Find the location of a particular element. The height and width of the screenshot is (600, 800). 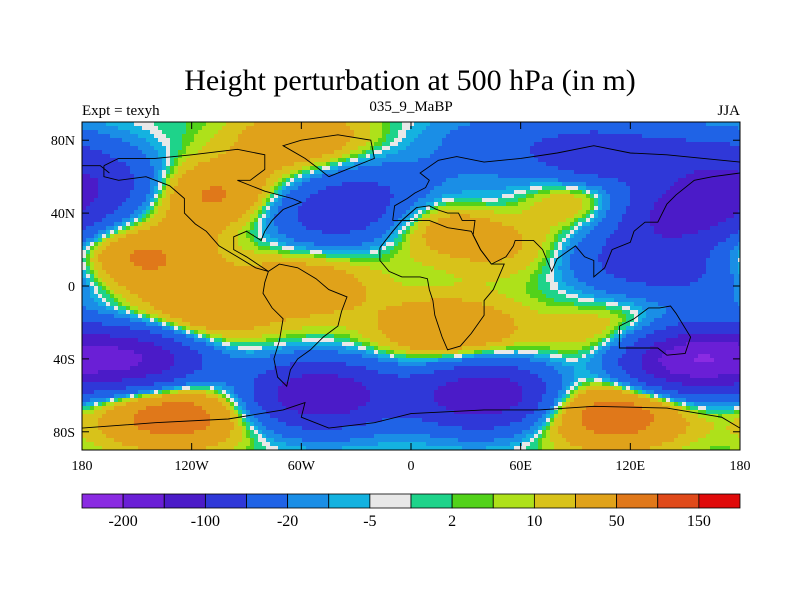

colorbar-label: 50 is located at coordinates (617, 521).